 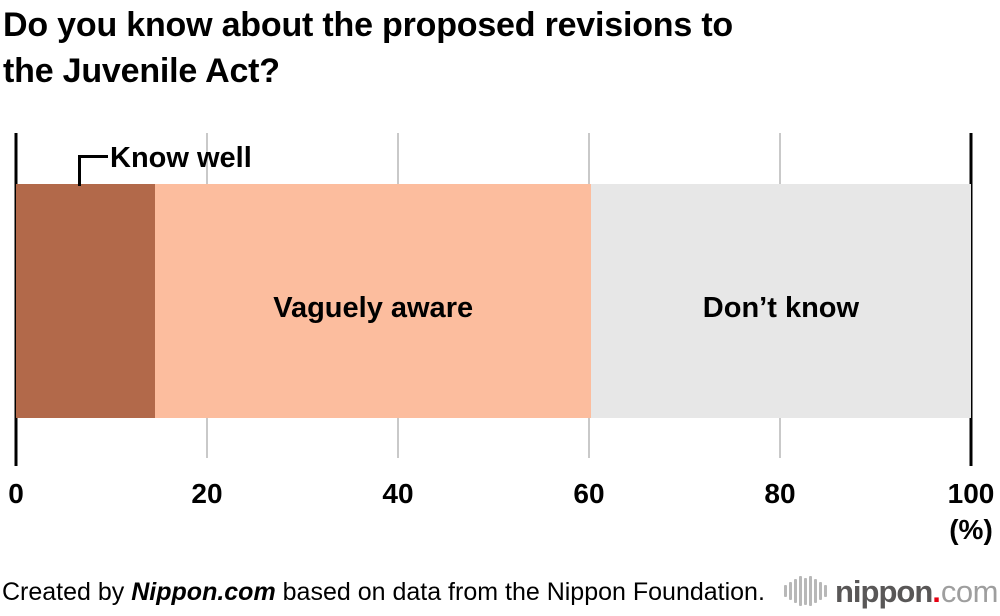 I want to click on segment-label-vaguely-aware: Vaguely aware, so click(x=373, y=307).